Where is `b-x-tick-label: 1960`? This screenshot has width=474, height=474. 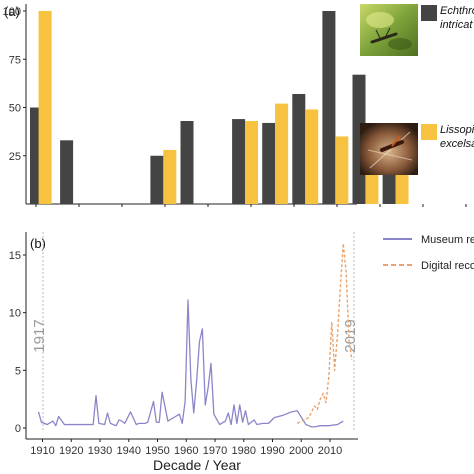 b-x-tick-label: 1960 is located at coordinates (186, 451).